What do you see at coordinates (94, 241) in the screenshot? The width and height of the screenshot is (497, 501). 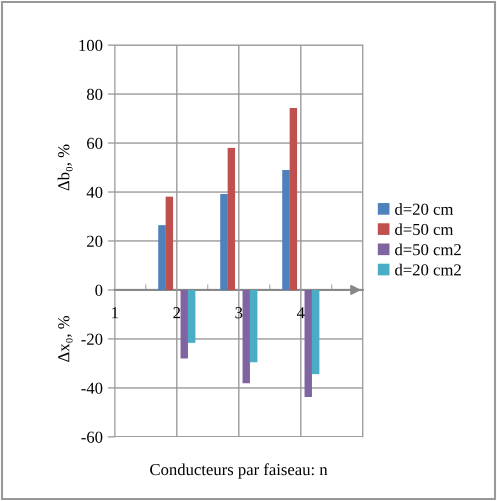 I see `y-tick-label: 20` at bounding box center [94, 241].